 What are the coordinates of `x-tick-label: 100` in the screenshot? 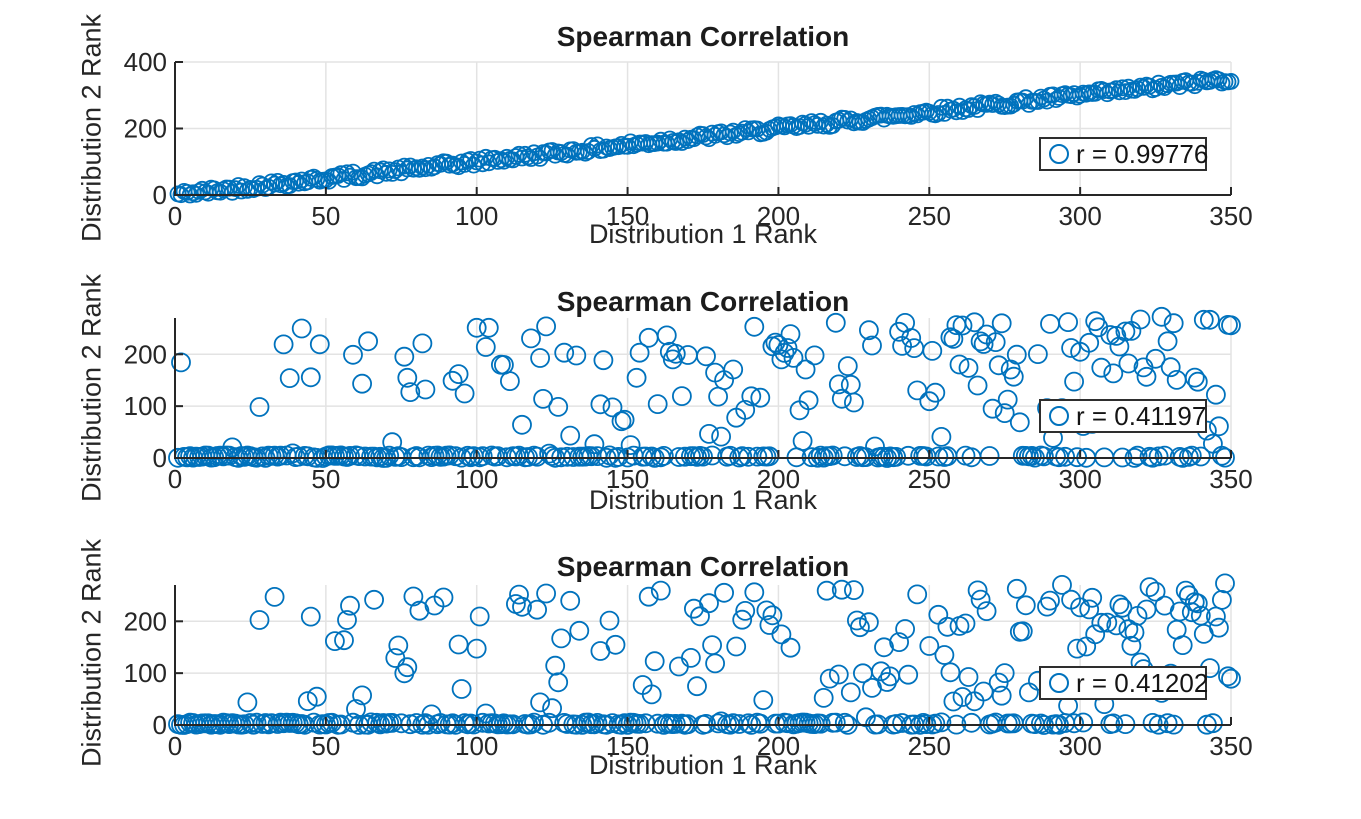 It's located at (476, 216).